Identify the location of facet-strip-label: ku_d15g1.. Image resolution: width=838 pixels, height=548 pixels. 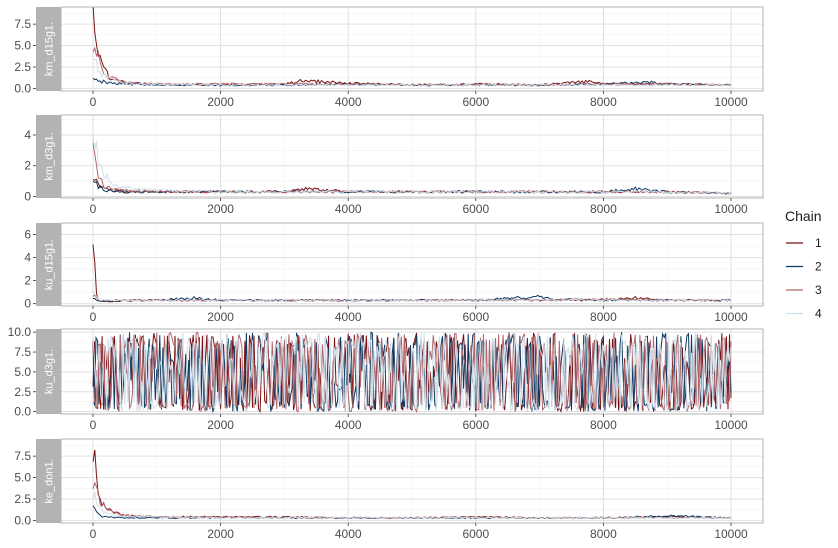
(50, 264).